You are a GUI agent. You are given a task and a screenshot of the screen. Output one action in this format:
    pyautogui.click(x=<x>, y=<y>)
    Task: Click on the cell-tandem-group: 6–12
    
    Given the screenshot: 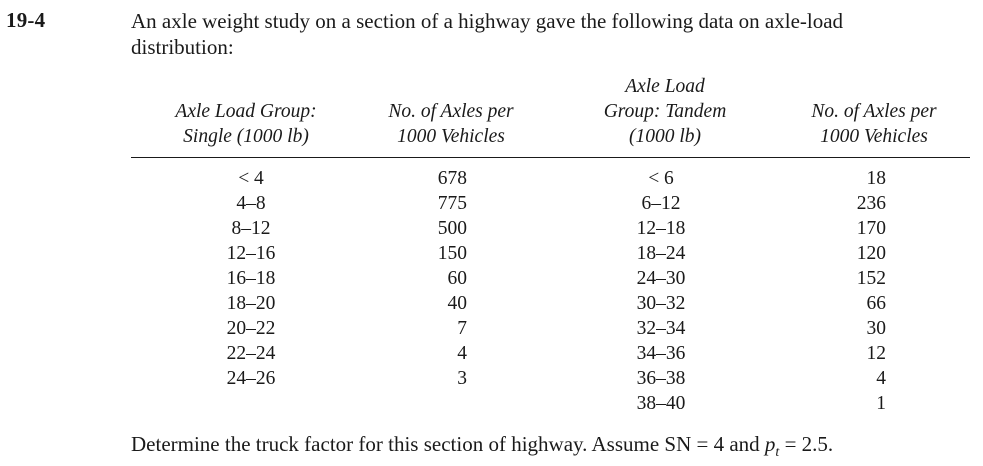 What is the action you would take?
    pyautogui.click(x=661, y=203)
    